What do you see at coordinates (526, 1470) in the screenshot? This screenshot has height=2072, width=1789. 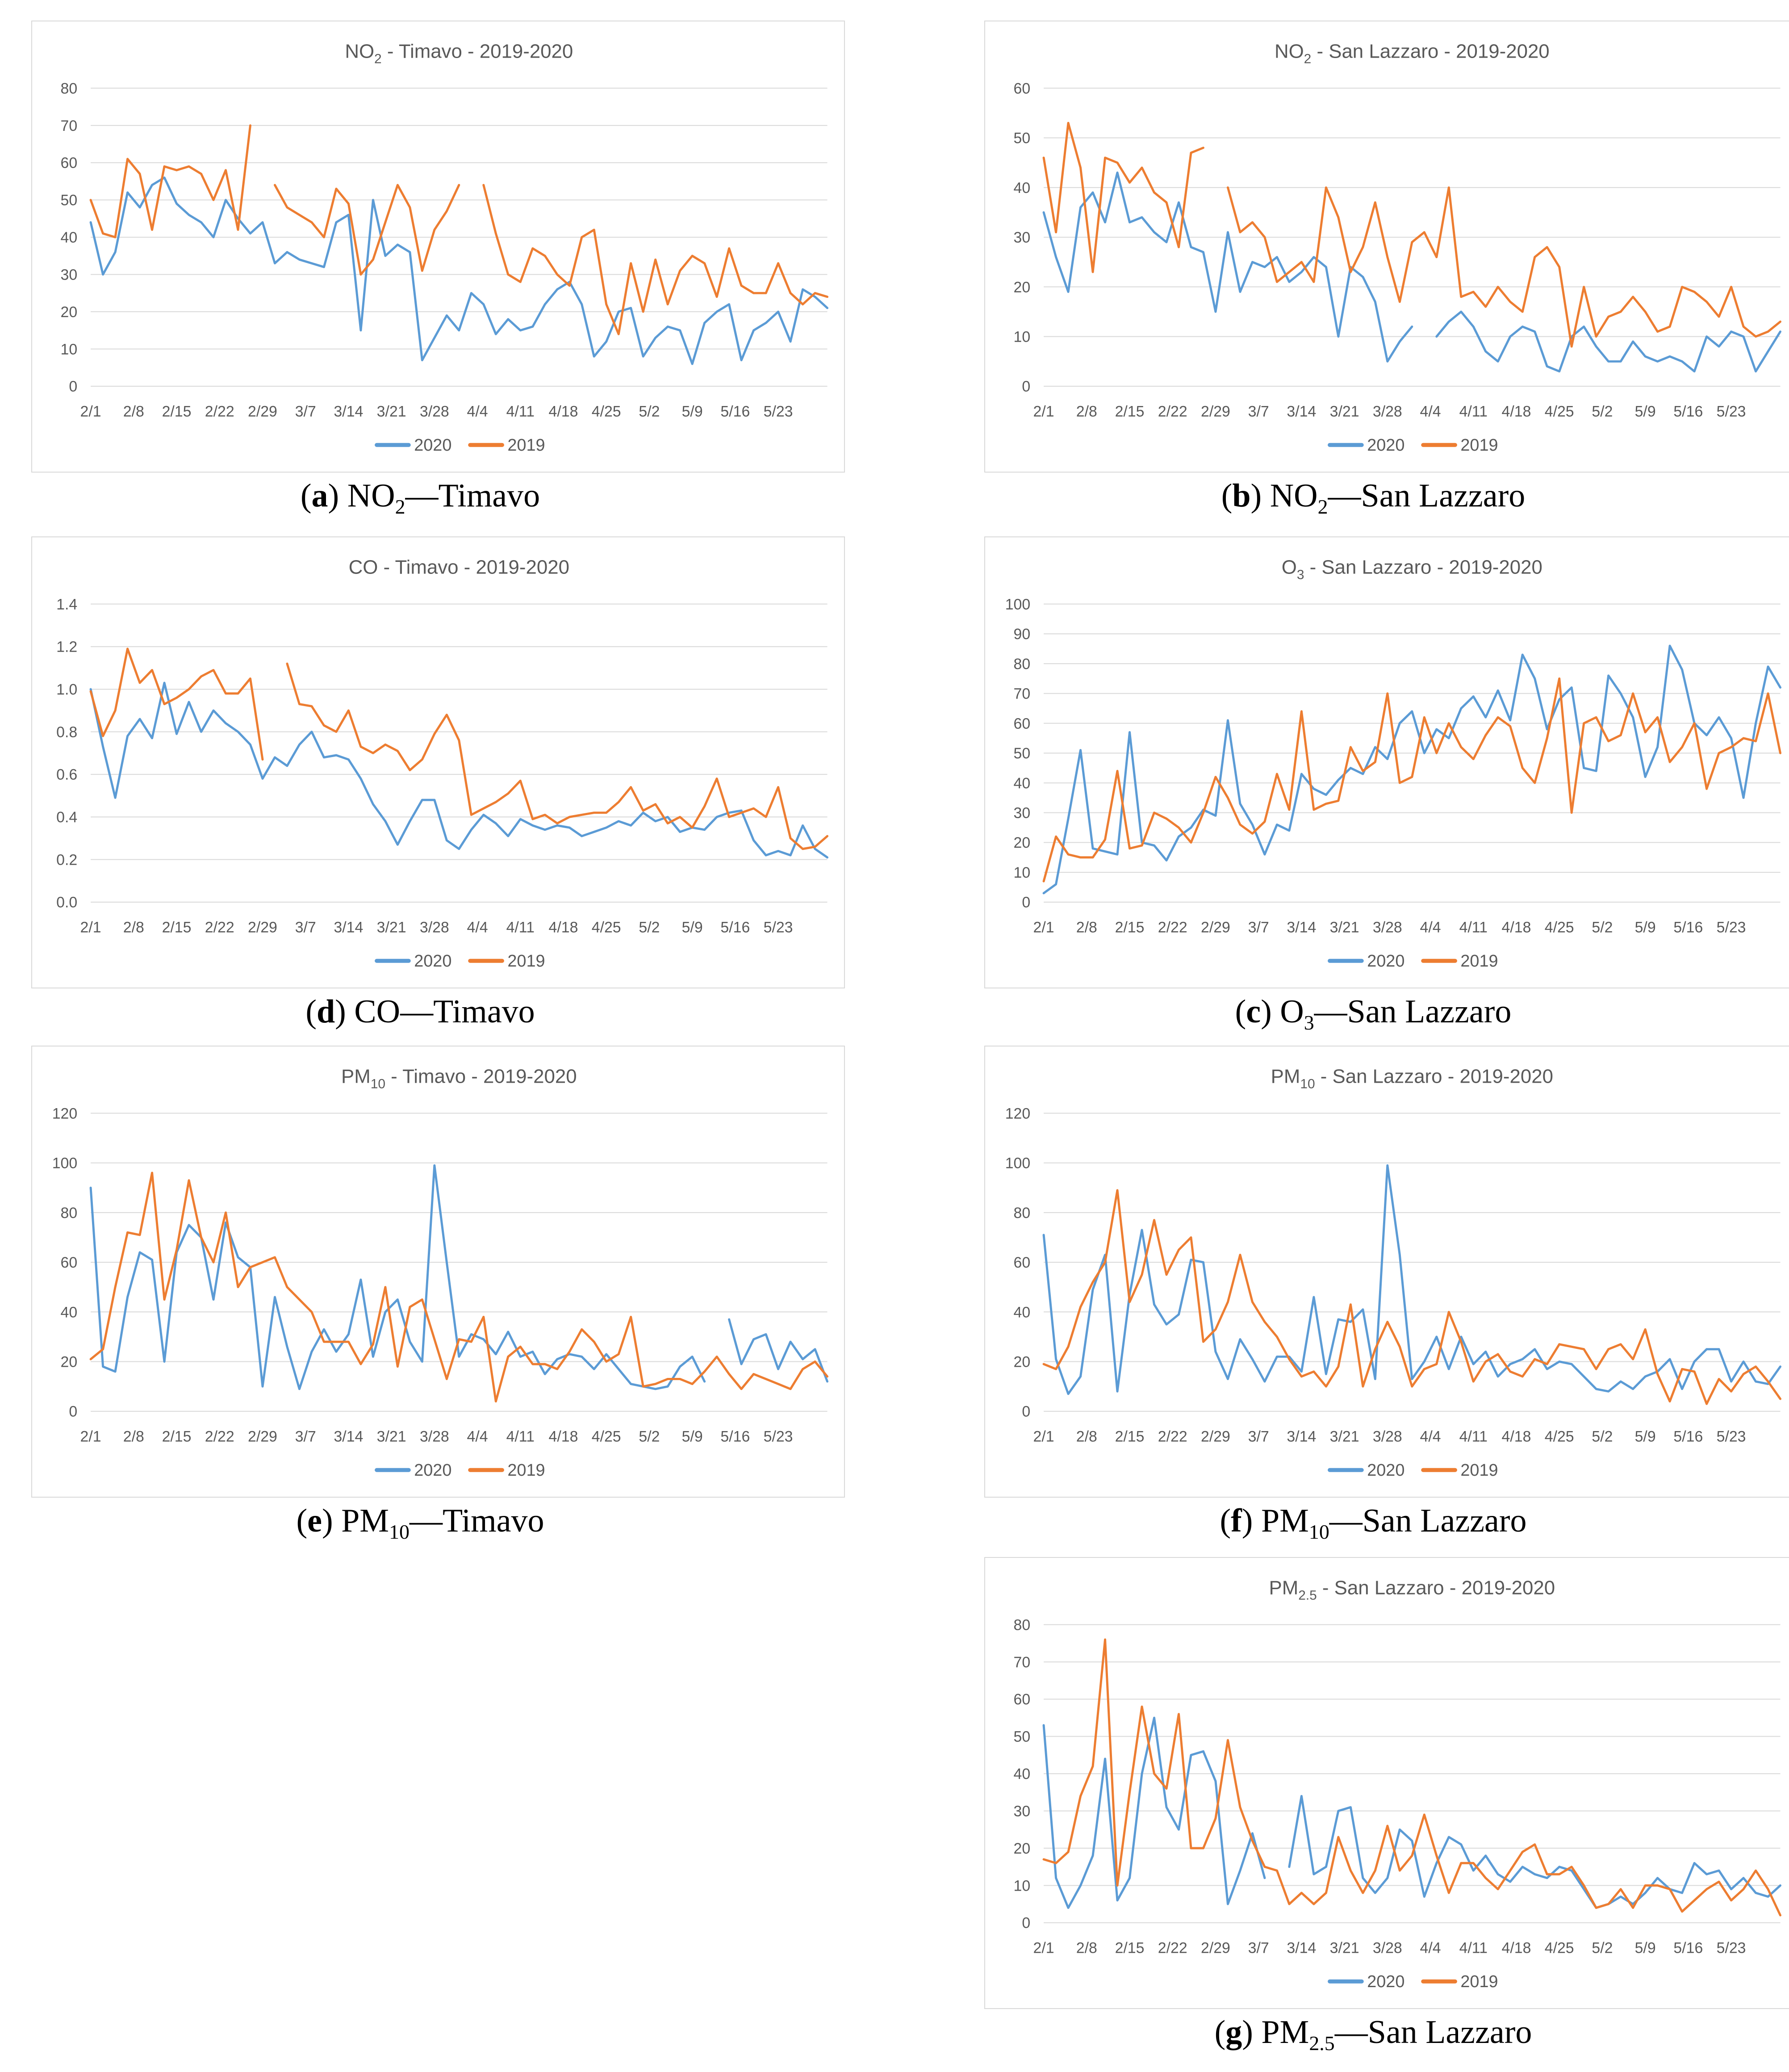 I see `legend-label-2019: 2019` at bounding box center [526, 1470].